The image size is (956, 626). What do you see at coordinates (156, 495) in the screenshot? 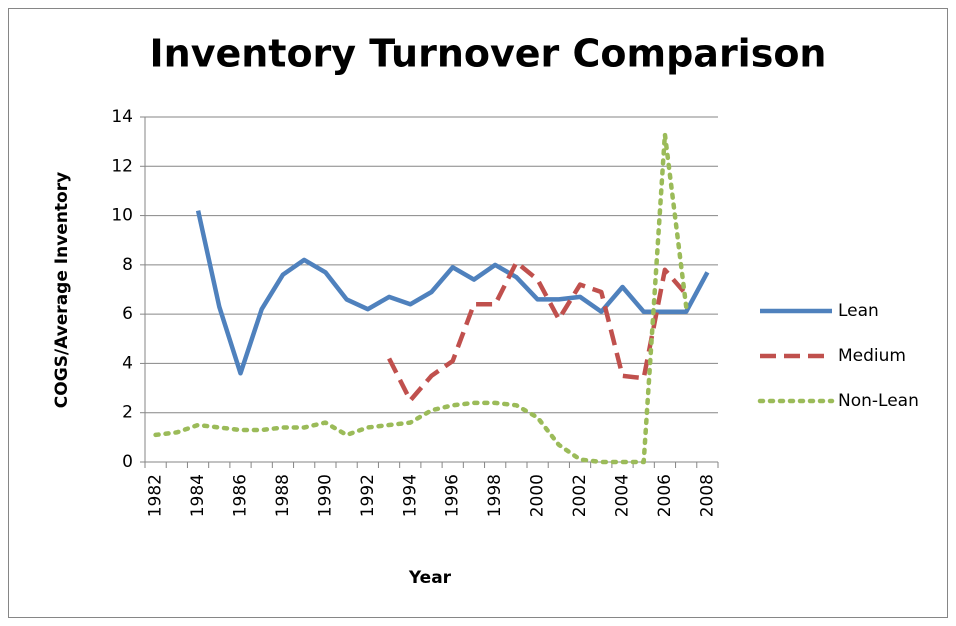
I see `x-tick-label: 1982` at bounding box center [156, 495].